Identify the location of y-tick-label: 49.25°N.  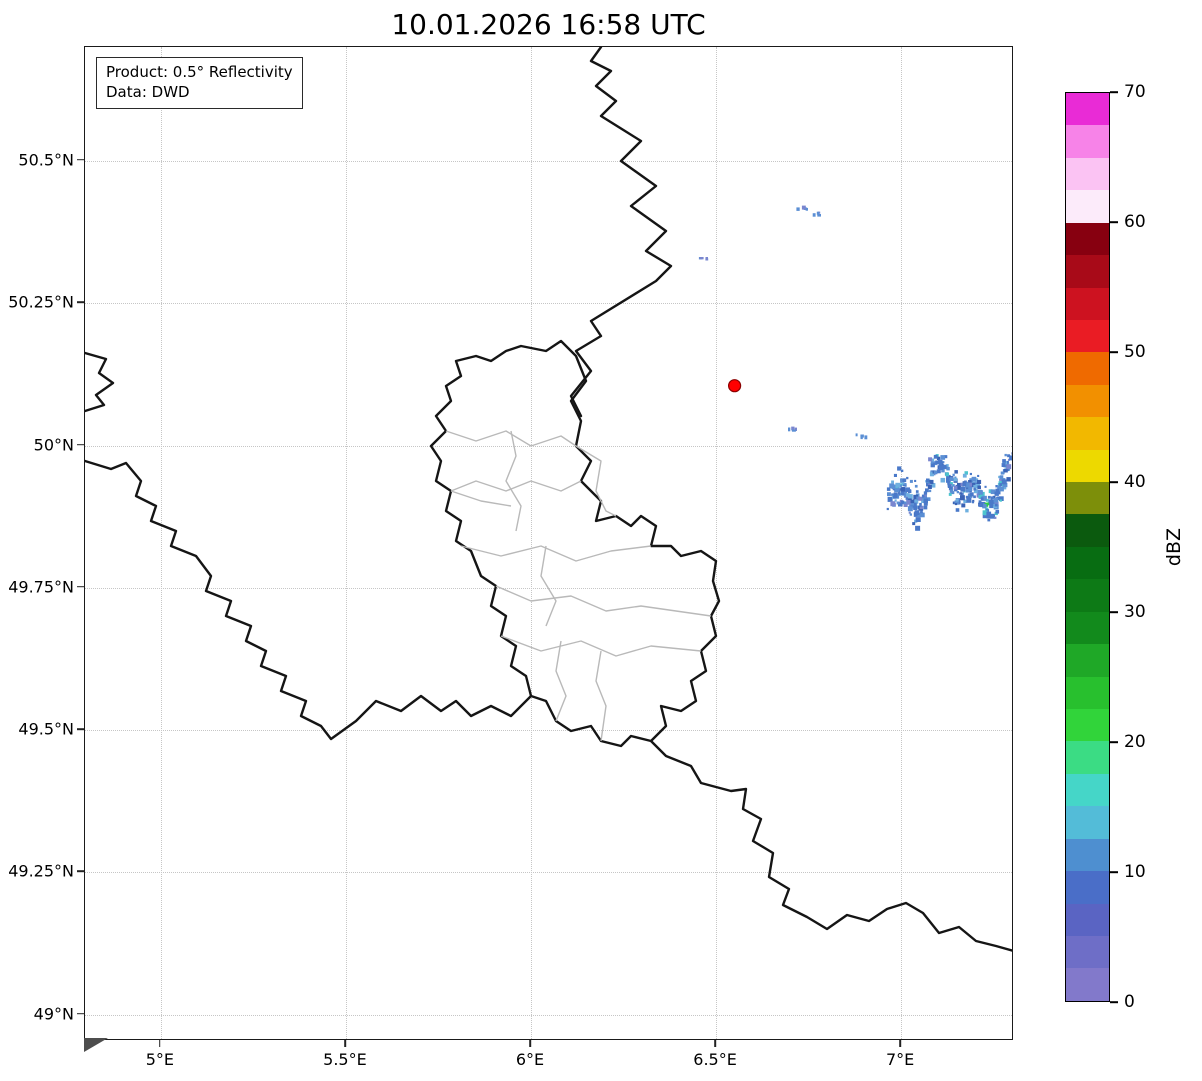
(41, 871).